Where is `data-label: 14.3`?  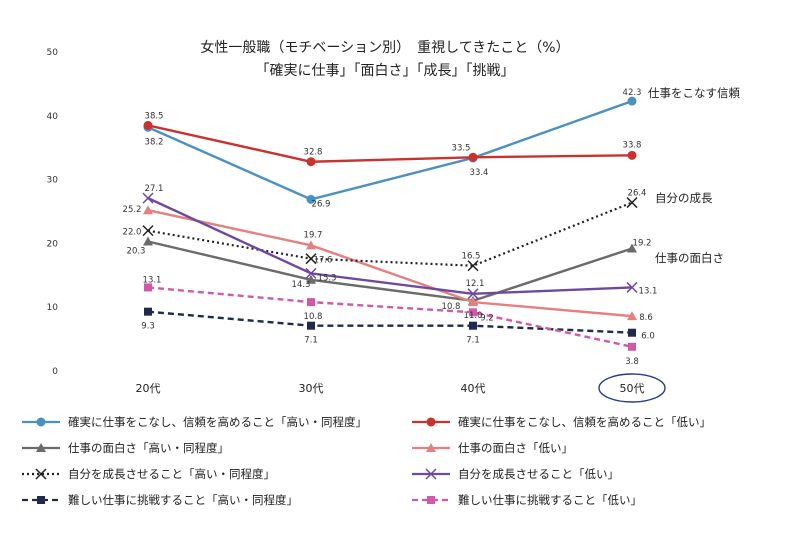 data-label: 14.3 is located at coordinates (301, 285).